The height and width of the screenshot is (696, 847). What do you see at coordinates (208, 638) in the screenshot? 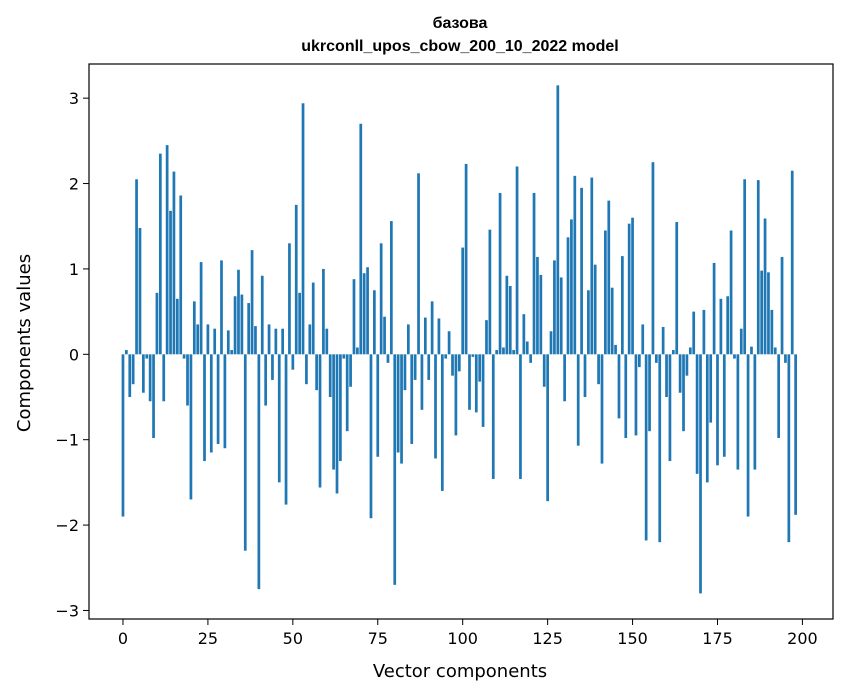
I see `x-tick-label: 25` at bounding box center [208, 638].